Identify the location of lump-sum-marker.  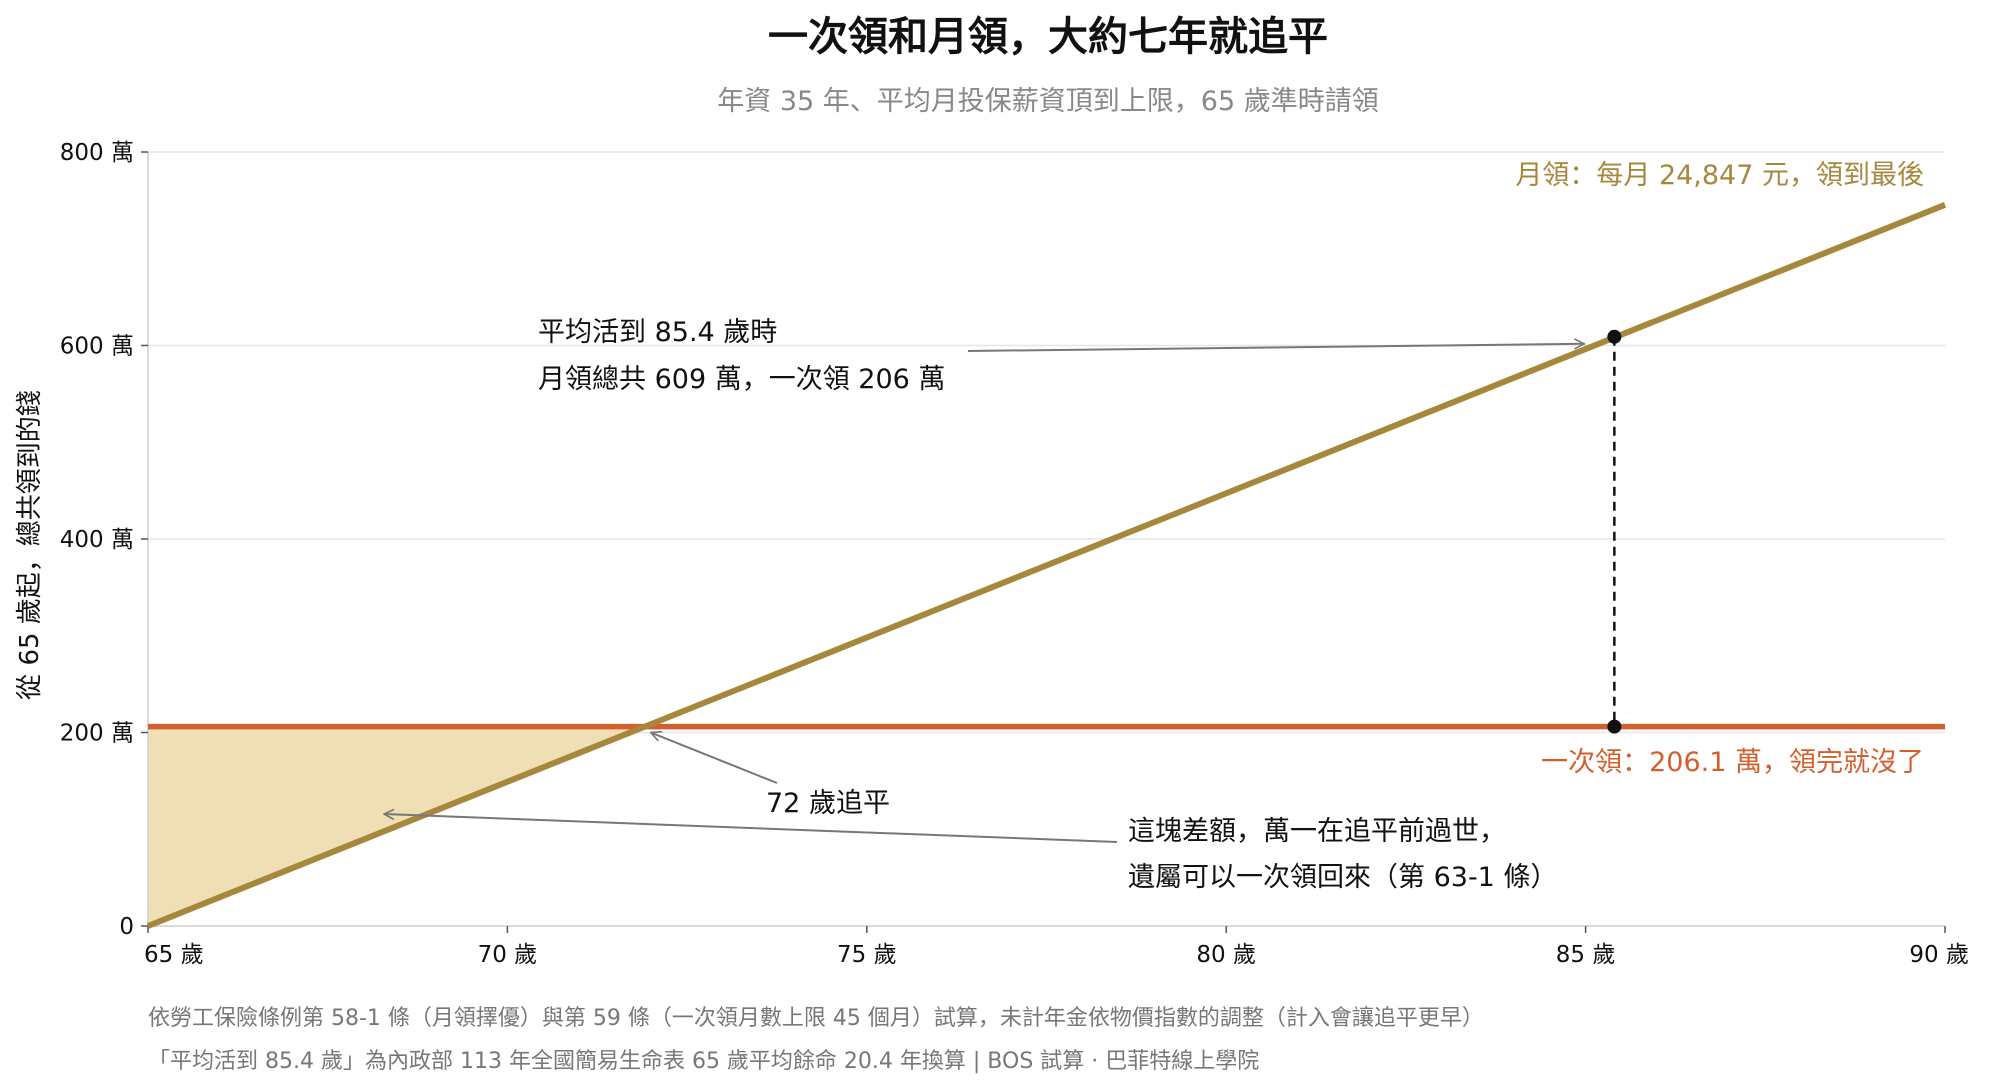
(1614, 726).